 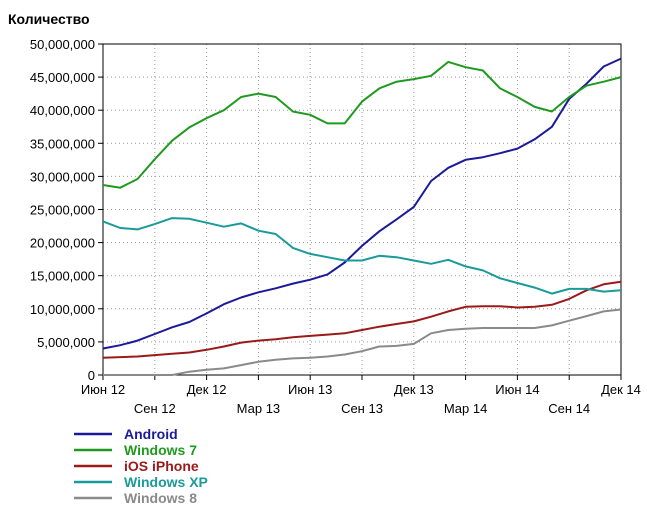 What do you see at coordinates (91, 375) in the screenshot?
I see `y-tick-label: 0` at bounding box center [91, 375].